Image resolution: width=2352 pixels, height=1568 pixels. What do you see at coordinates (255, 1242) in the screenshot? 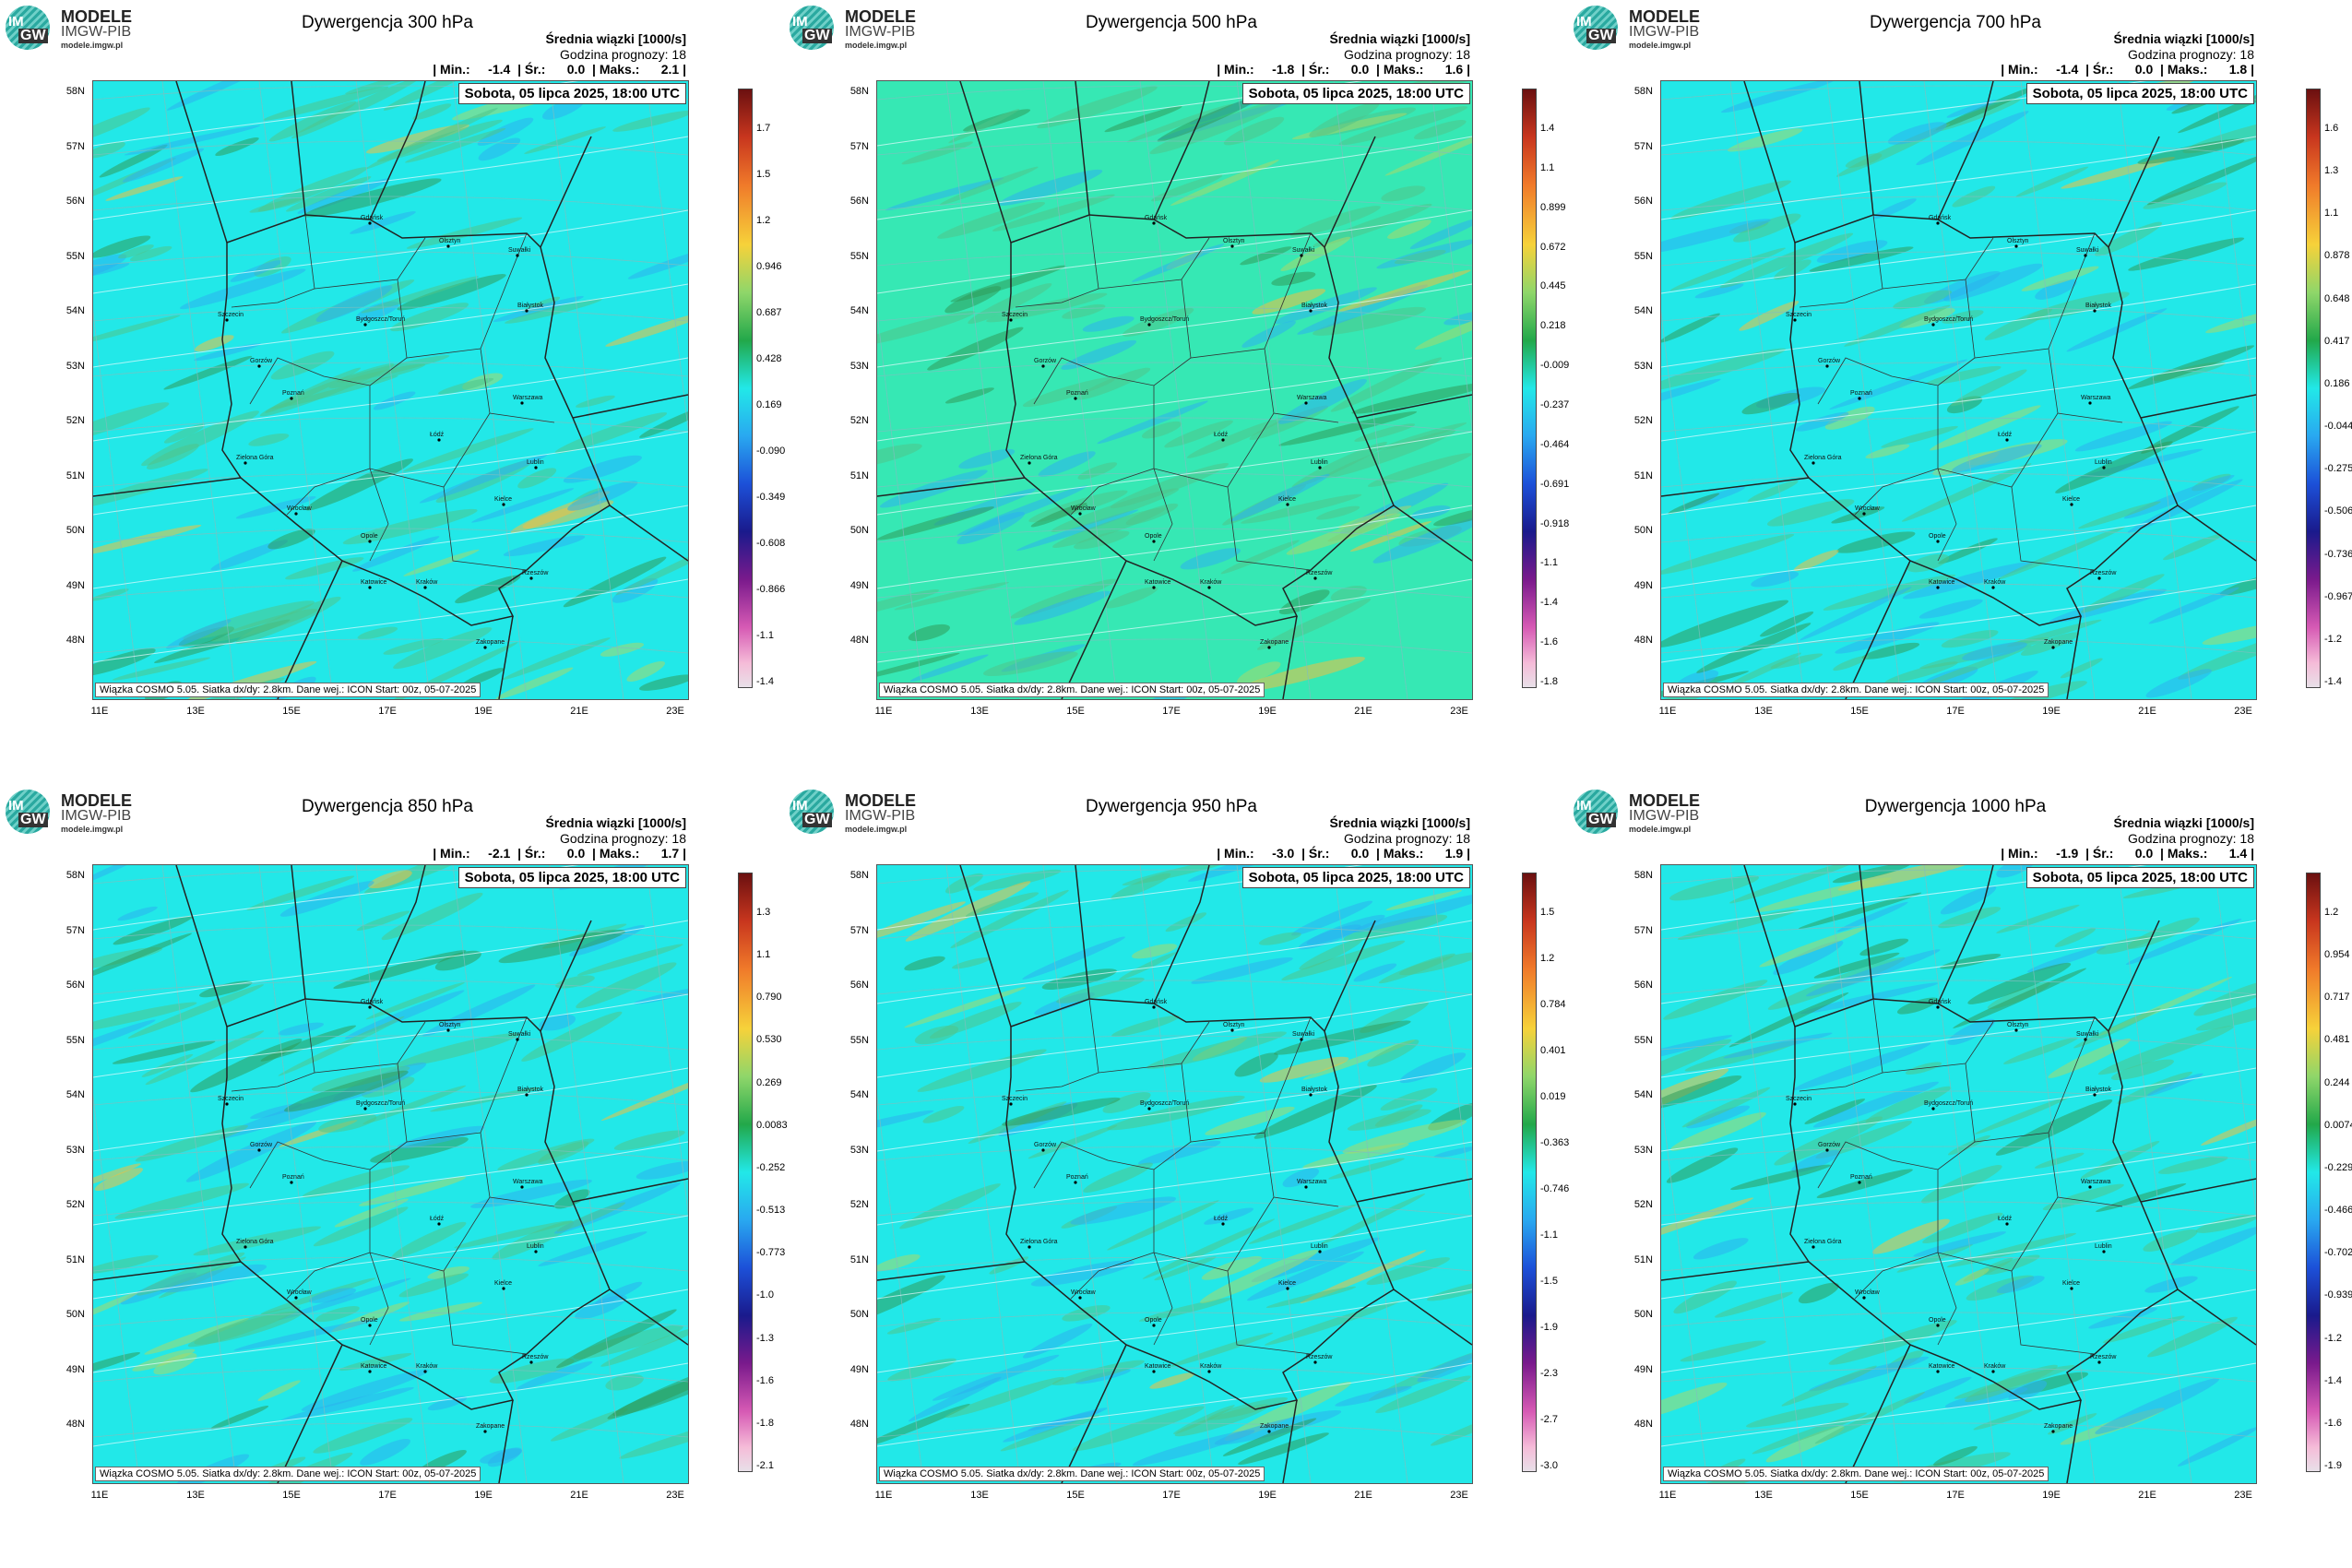
I see `city-label: Zielona Góra` at bounding box center [255, 1242].